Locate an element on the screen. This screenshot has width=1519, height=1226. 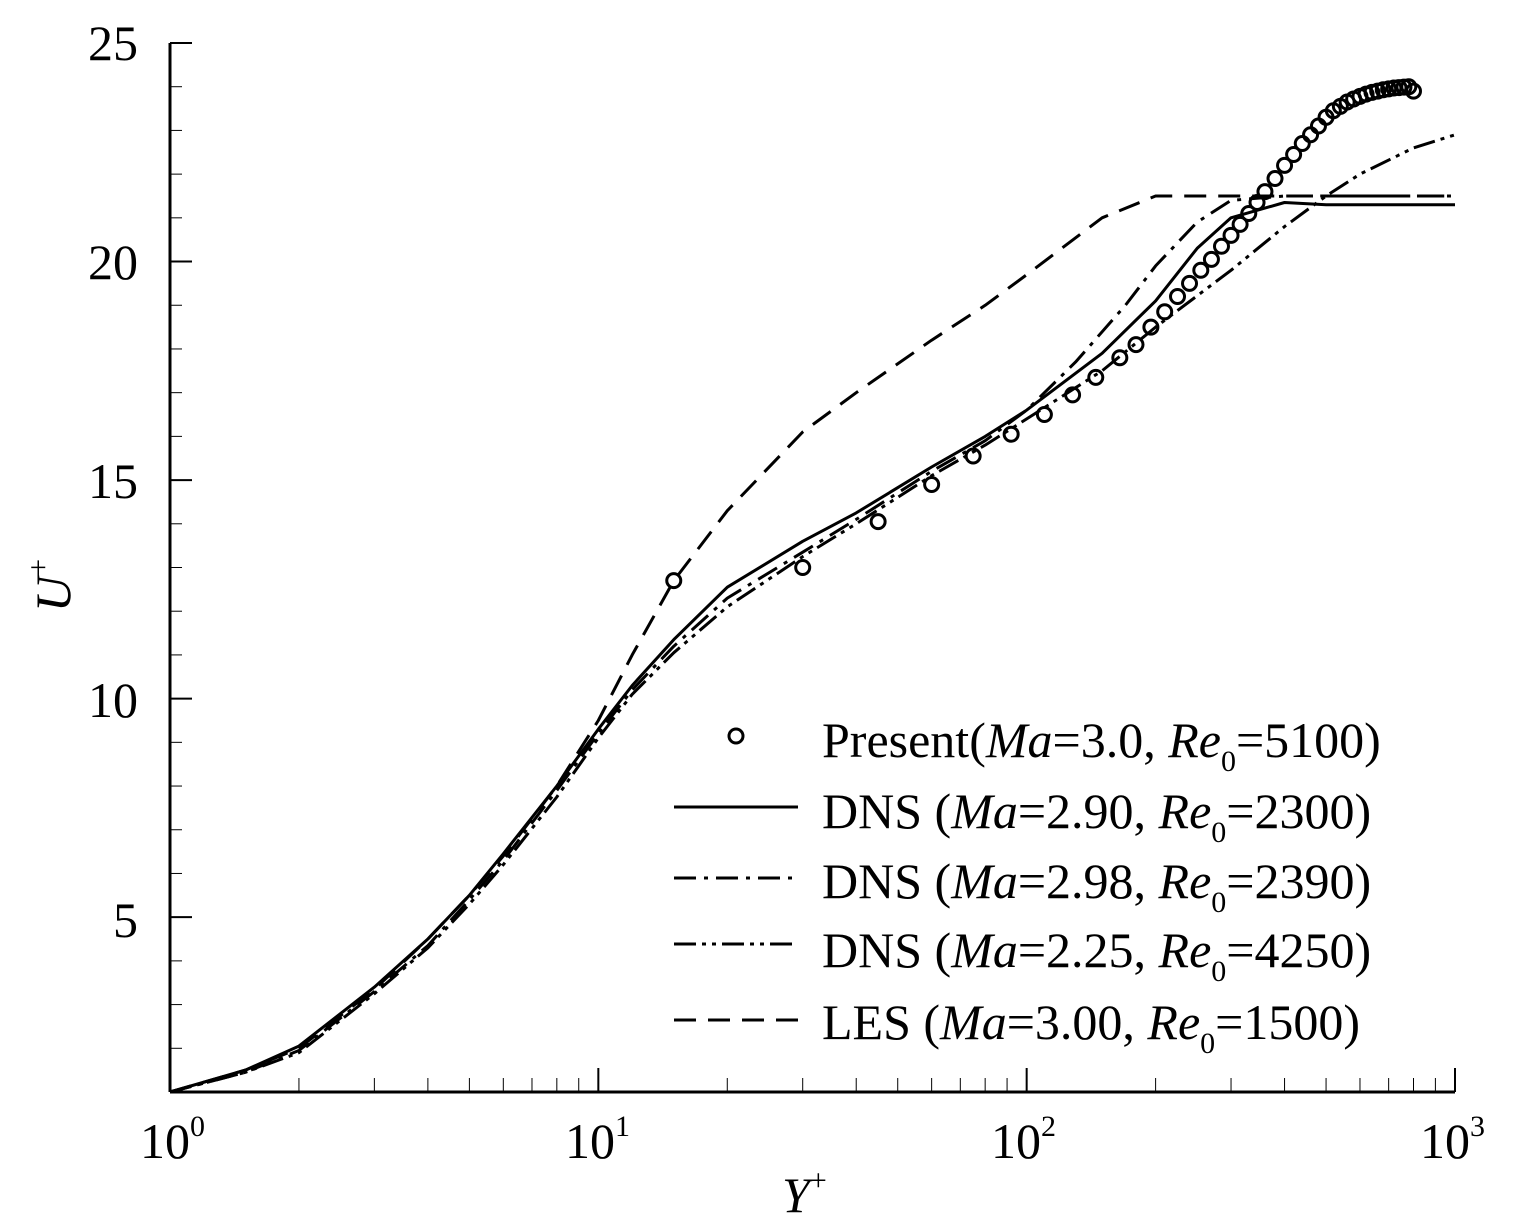
x-tick-labels: 10⁰ 10¹ 10² 10³ is located at coordinates (812, 1139).